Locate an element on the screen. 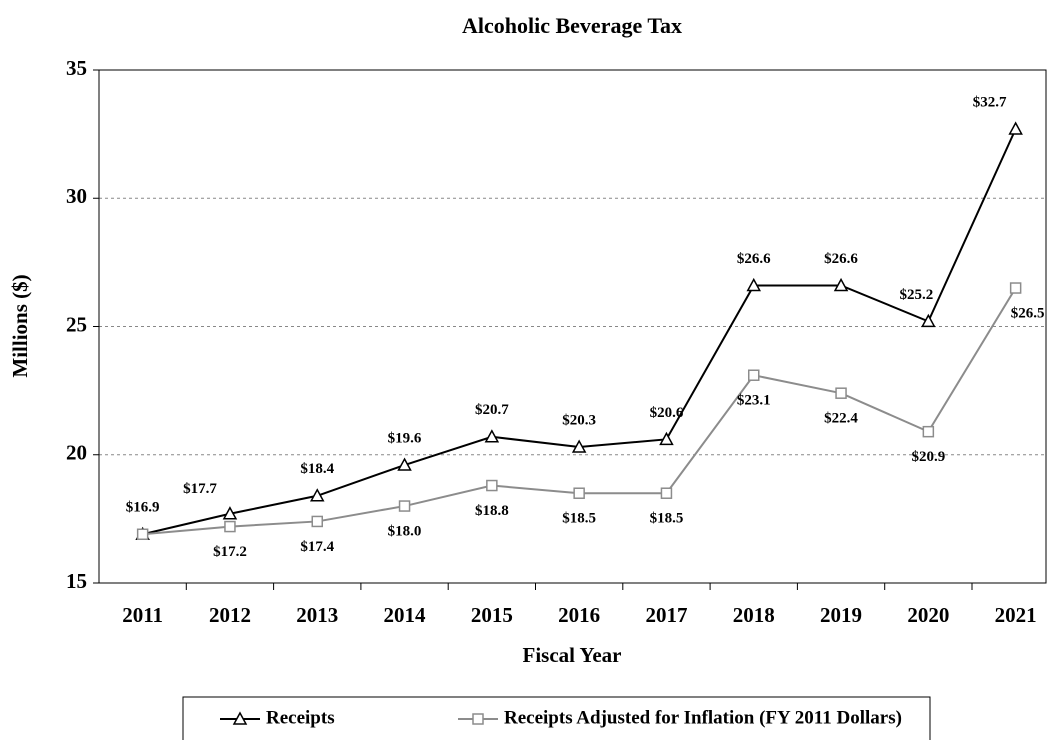 The width and height of the screenshot is (1048, 740). x-tick-label: 2012 is located at coordinates (230, 615).